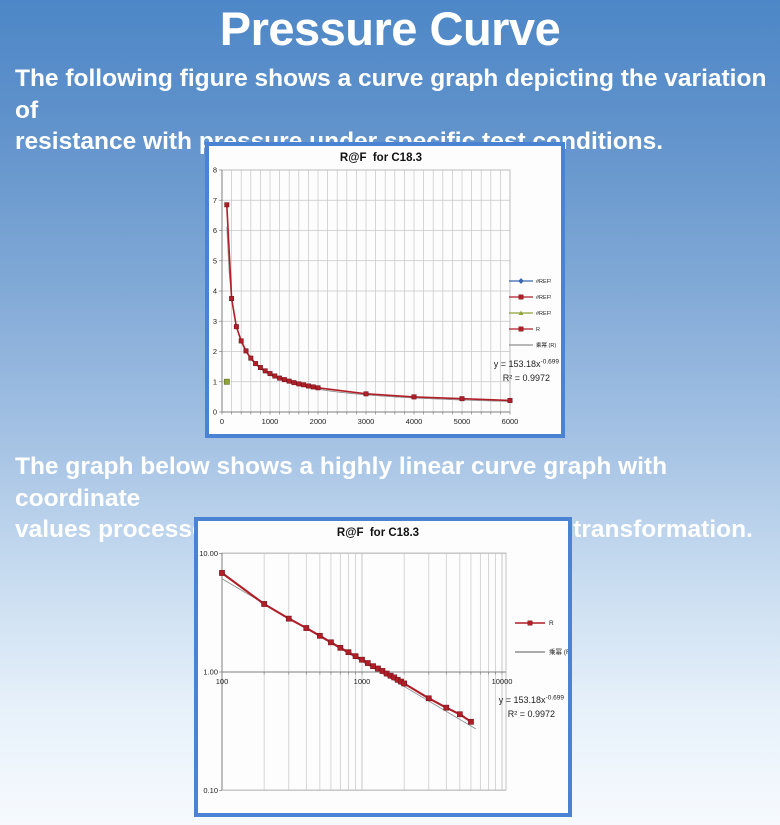 The height and width of the screenshot is (825, 780). I want to click on y-tick-label: 10.00, so click(208, 553).